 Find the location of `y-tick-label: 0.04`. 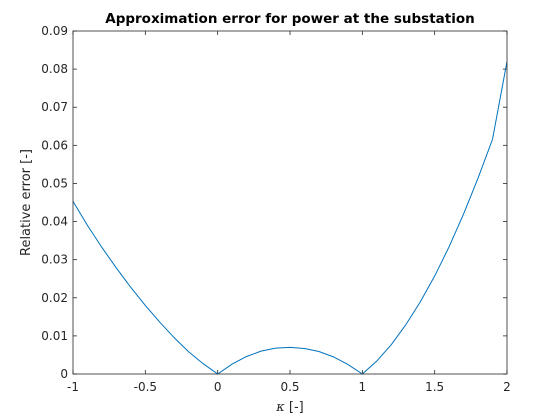

y-tick-label: 0.04 is located at coordinates (54, 222).